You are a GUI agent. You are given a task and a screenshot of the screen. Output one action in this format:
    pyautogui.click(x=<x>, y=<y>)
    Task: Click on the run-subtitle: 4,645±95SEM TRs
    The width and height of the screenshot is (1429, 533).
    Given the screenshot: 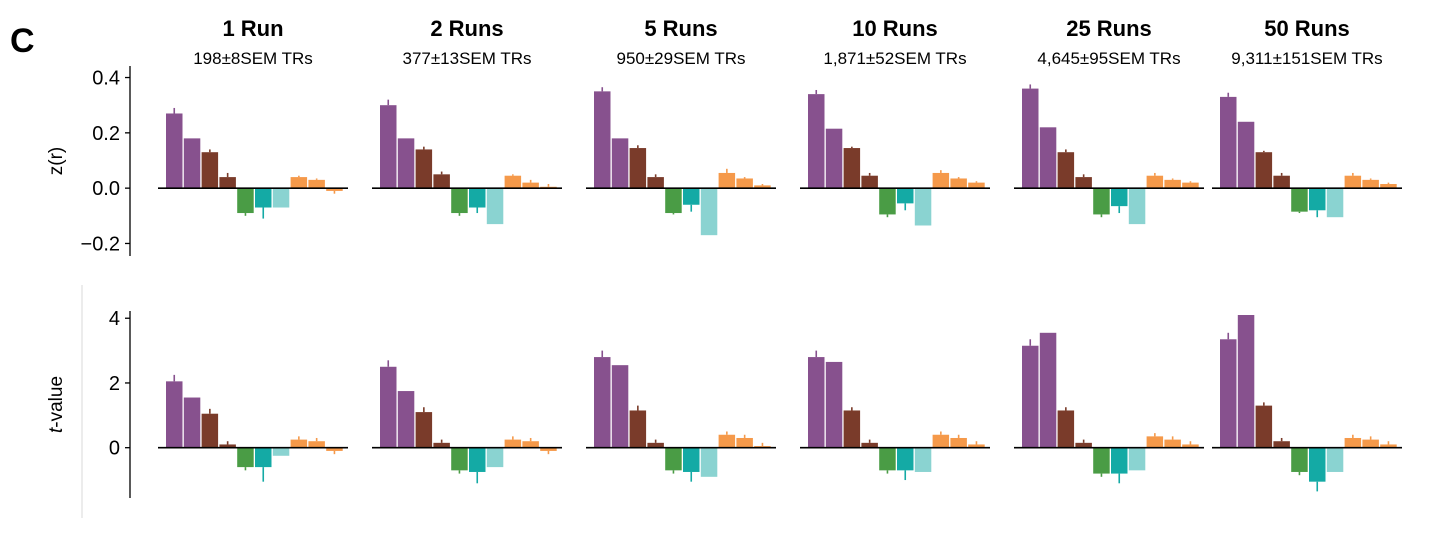 What is the action you would take?
    pyautogui.click(x=1108, y=58)
    